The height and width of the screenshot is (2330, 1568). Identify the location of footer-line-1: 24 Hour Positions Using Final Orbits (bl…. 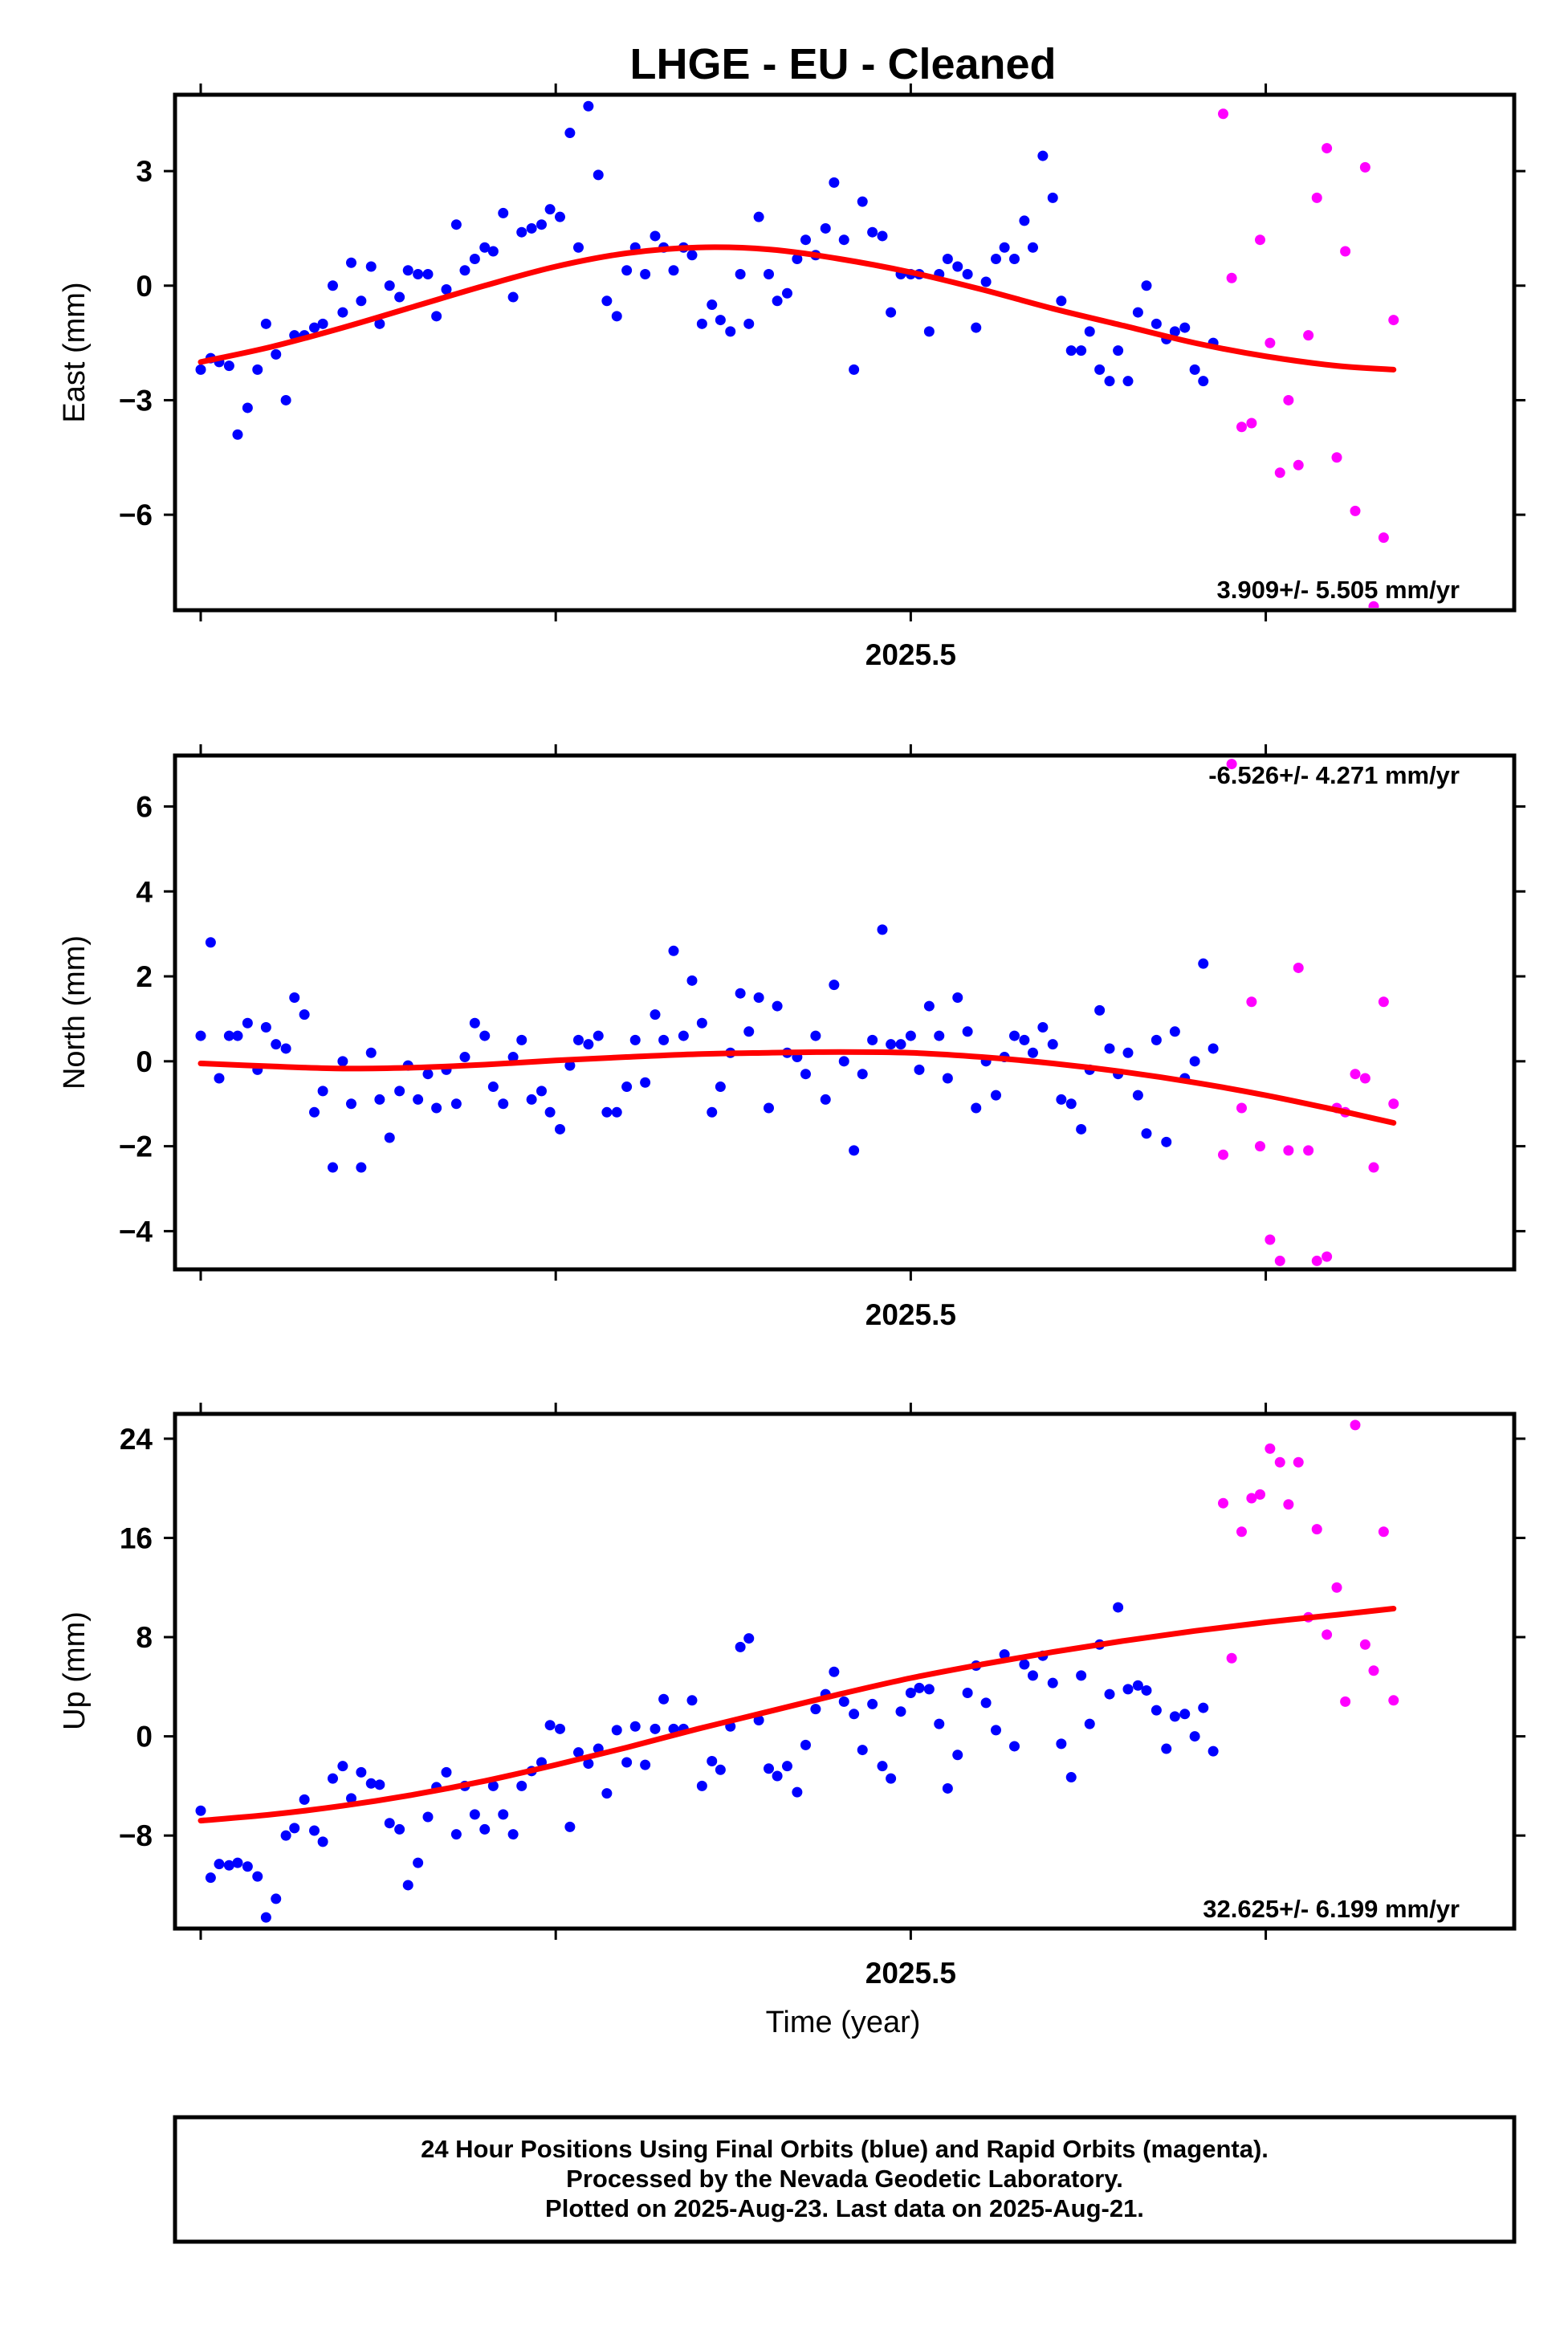
(845, 2149).